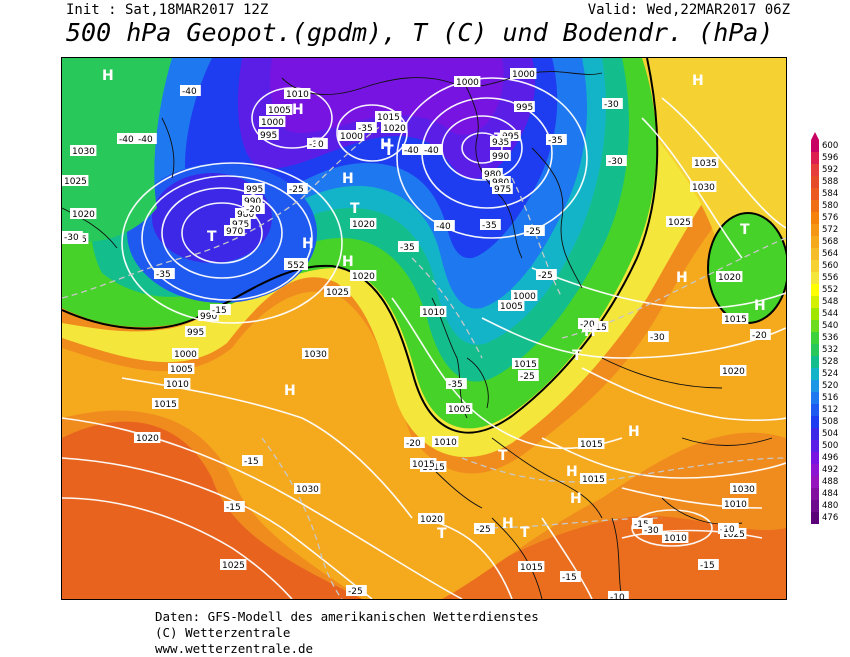 Image resolution: width=850 pixels, height=657 pixels. Describe the element at coordinates (688, 10) in the screenshot. I see `valid-time: Valid: Wed,22MAR2017 06Z` at that location.